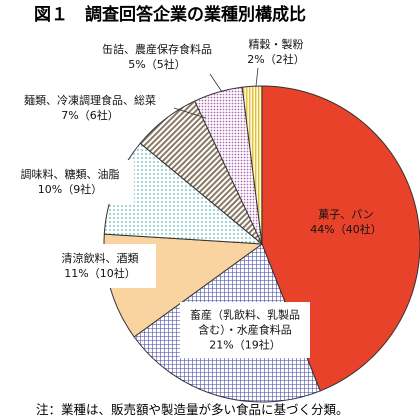 This screenshot has height=420, width=420. I want to click on slice-value-6: 2%（2社）, so click(275, 59).